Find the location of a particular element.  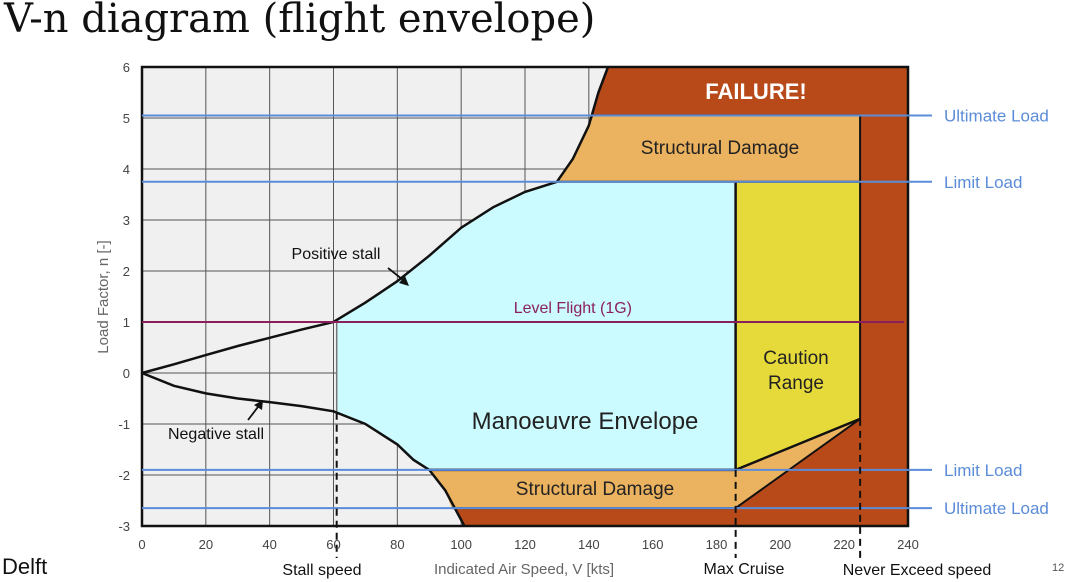

y-tick-label: 1 is located at coordinates (126, 322).